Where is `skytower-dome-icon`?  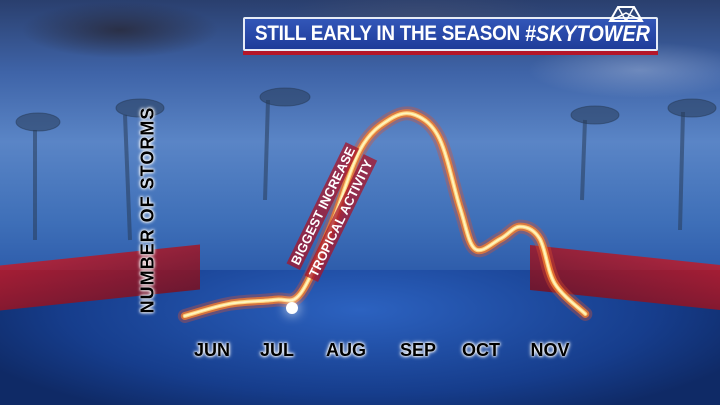
skytower-dome-icon is located at coordinates (626, 14).